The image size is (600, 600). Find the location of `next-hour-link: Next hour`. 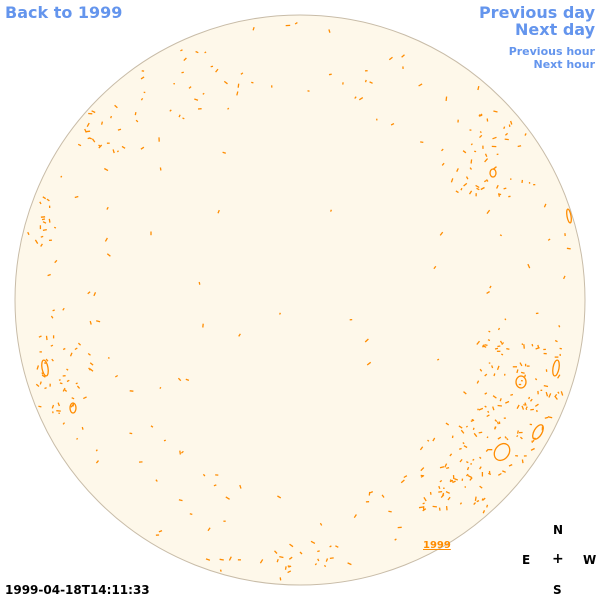

next-hour-link: Next hour is located at coordinates (564, 64).